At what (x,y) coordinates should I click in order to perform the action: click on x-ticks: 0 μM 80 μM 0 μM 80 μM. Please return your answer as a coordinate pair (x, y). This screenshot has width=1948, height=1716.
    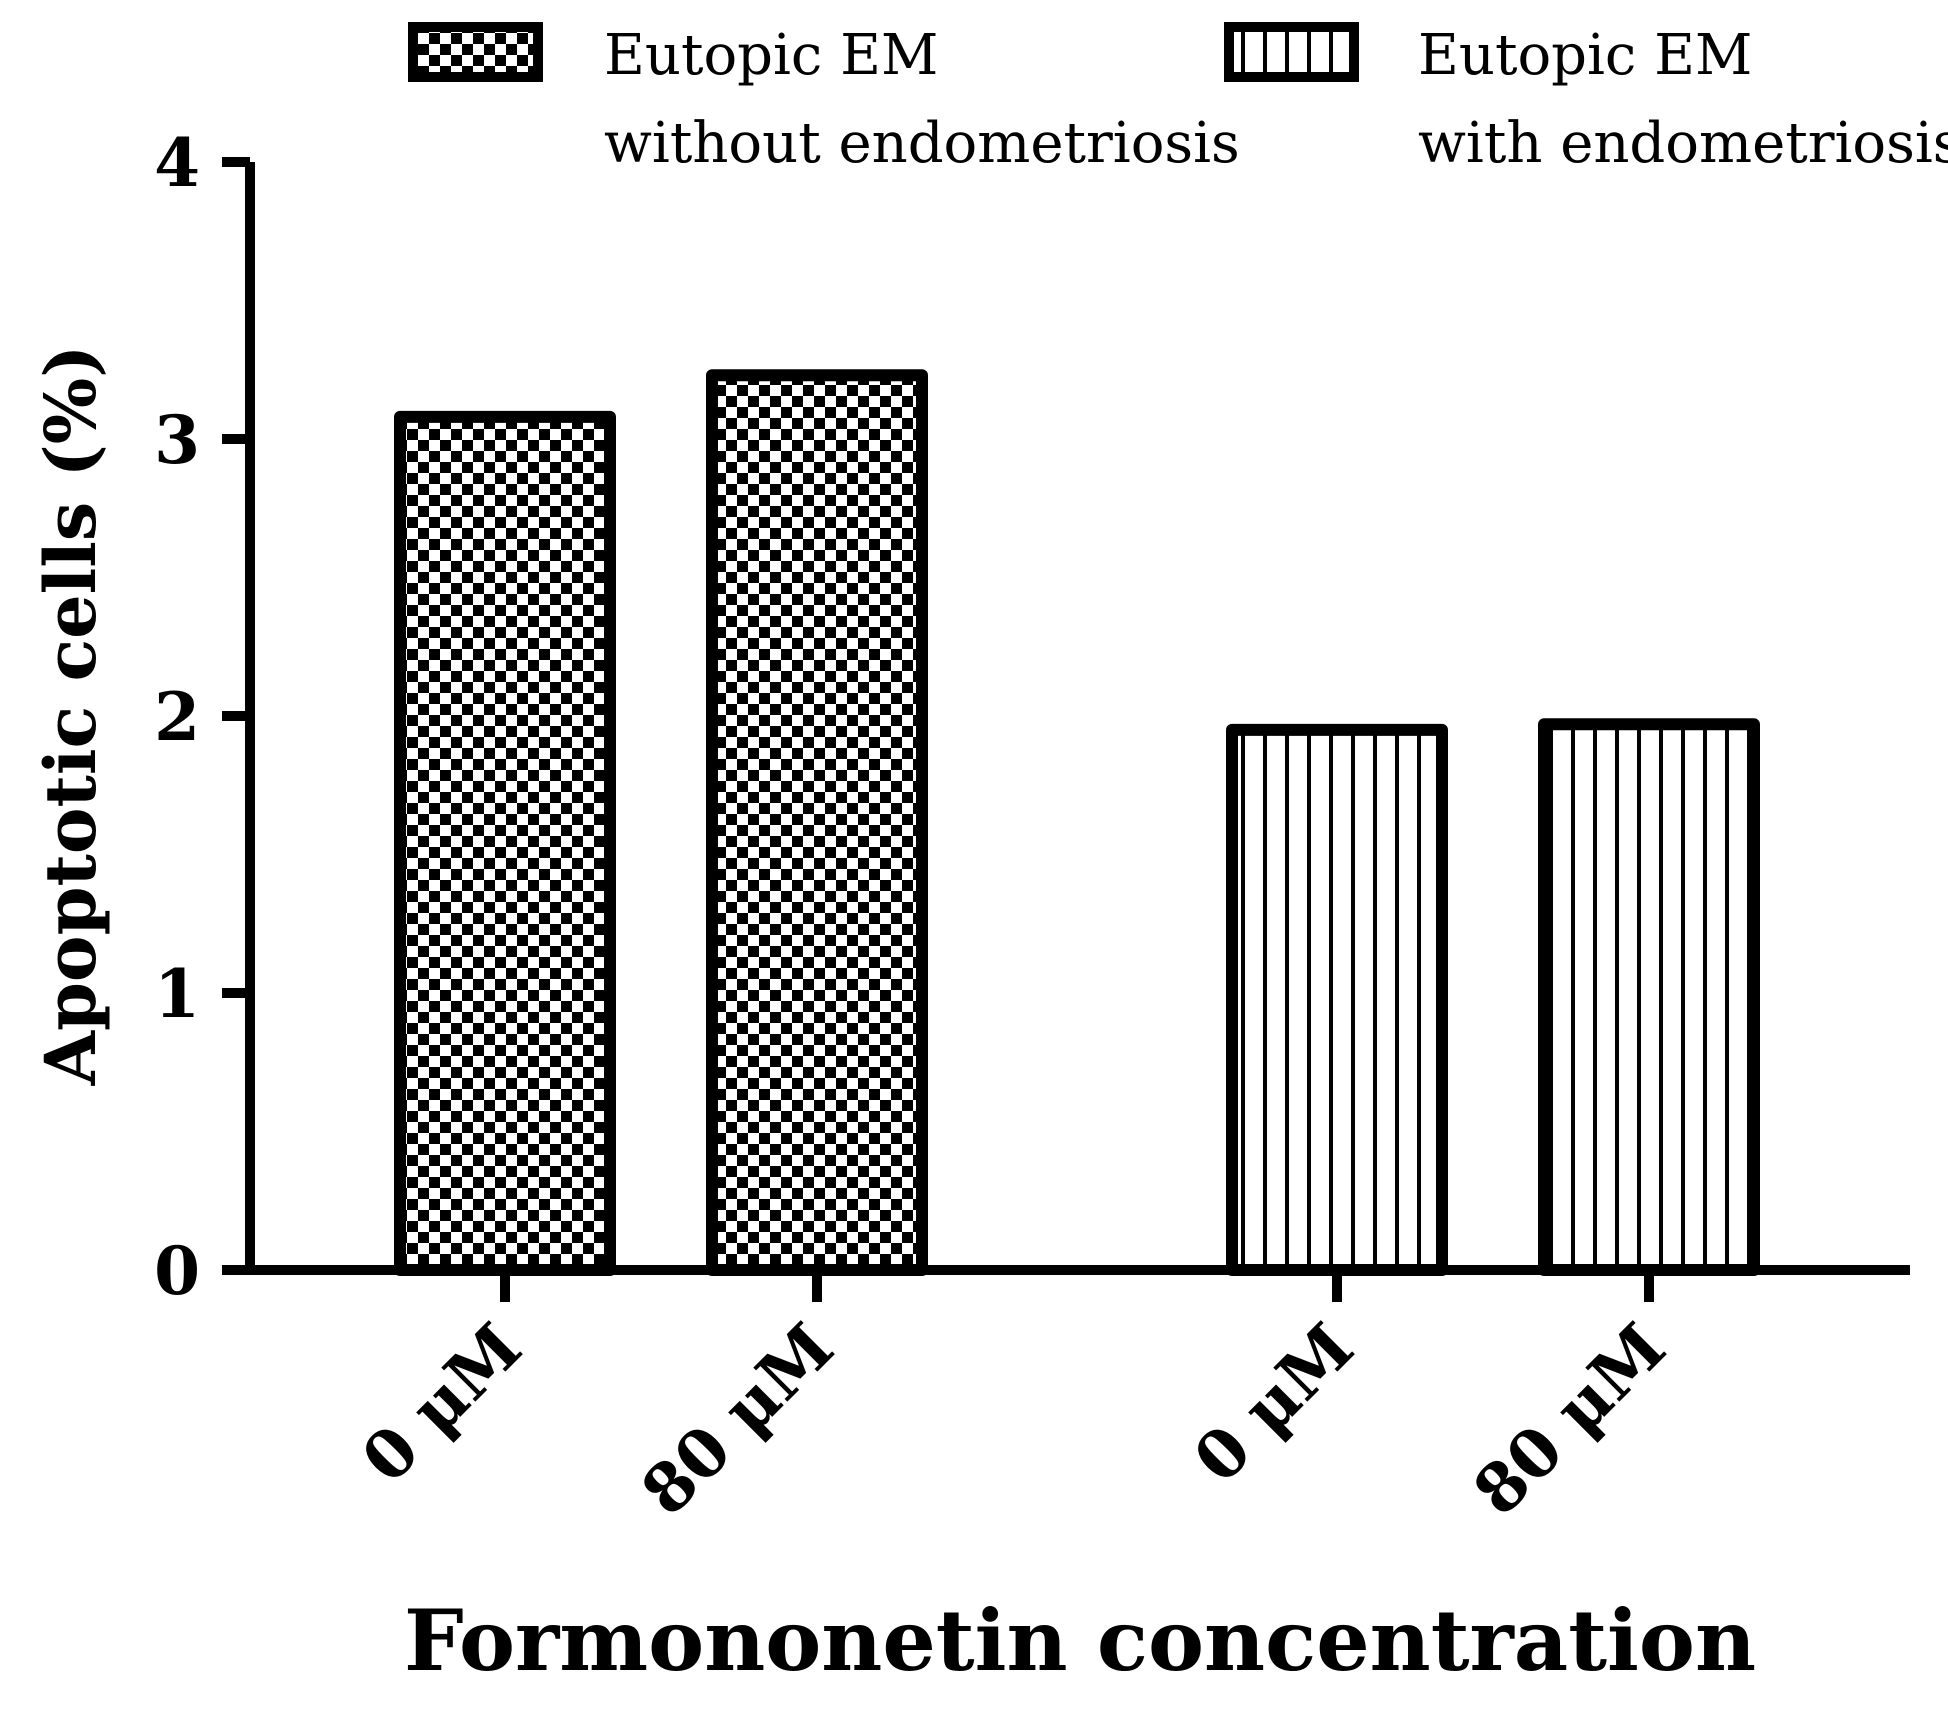
    Looking at the image, I should click on (1013, 1400).